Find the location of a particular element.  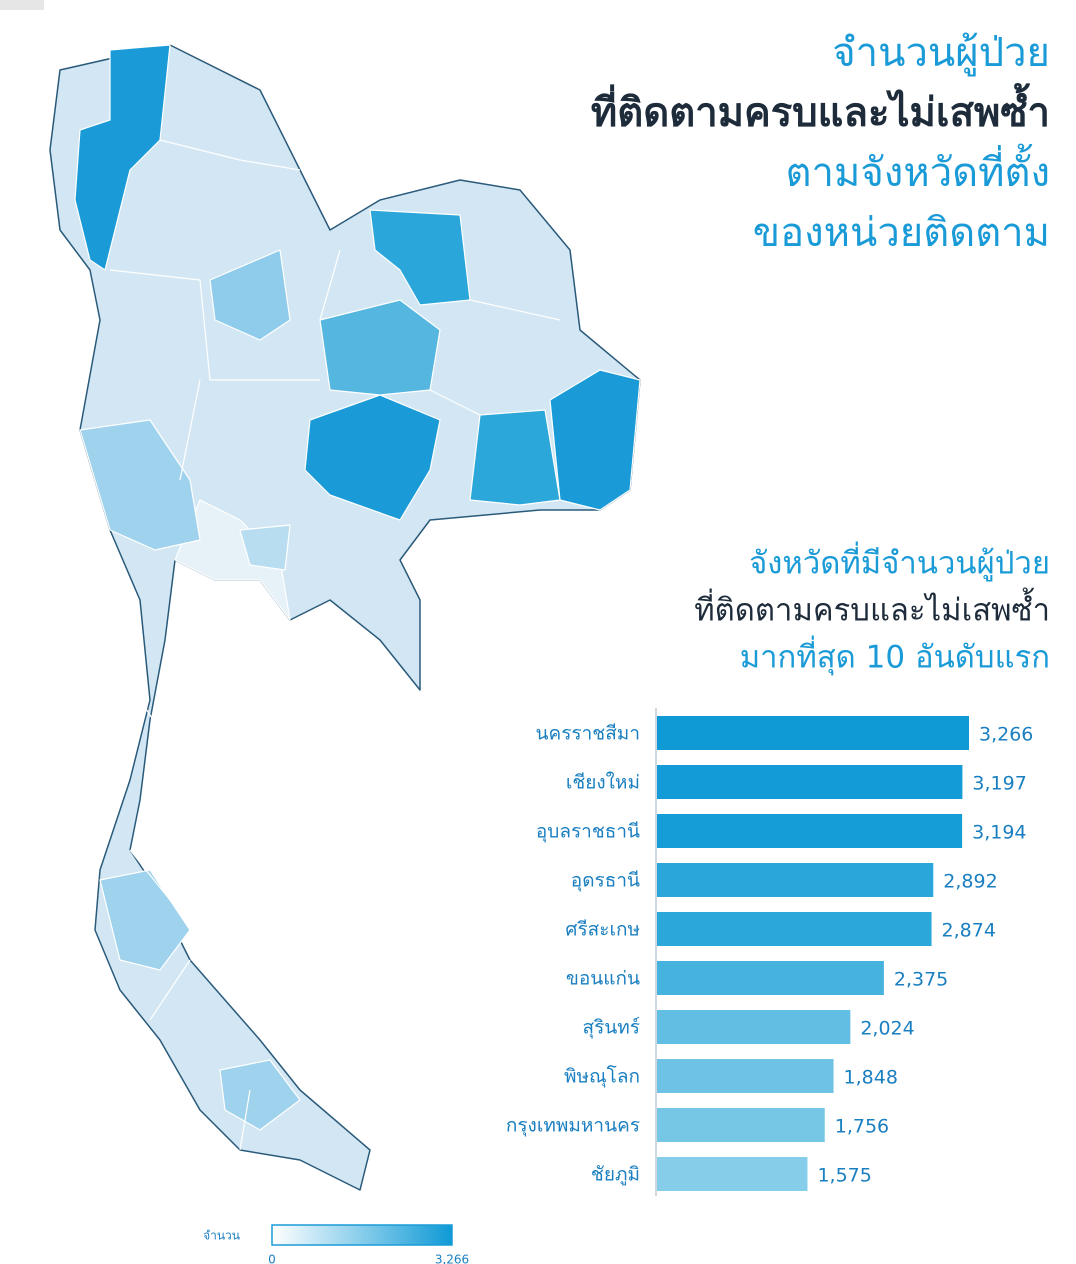

value-label: 3,266 is located at coordinates (1006, 735).